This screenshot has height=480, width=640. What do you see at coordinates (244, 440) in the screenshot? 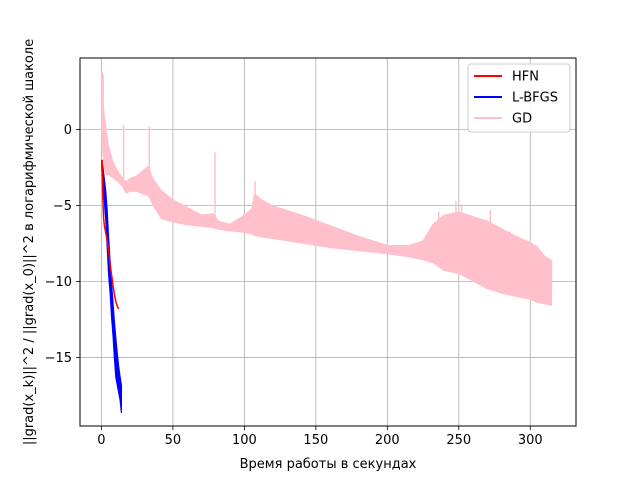
I see `x-tick-label: 100` at bounding box center [244, 440].